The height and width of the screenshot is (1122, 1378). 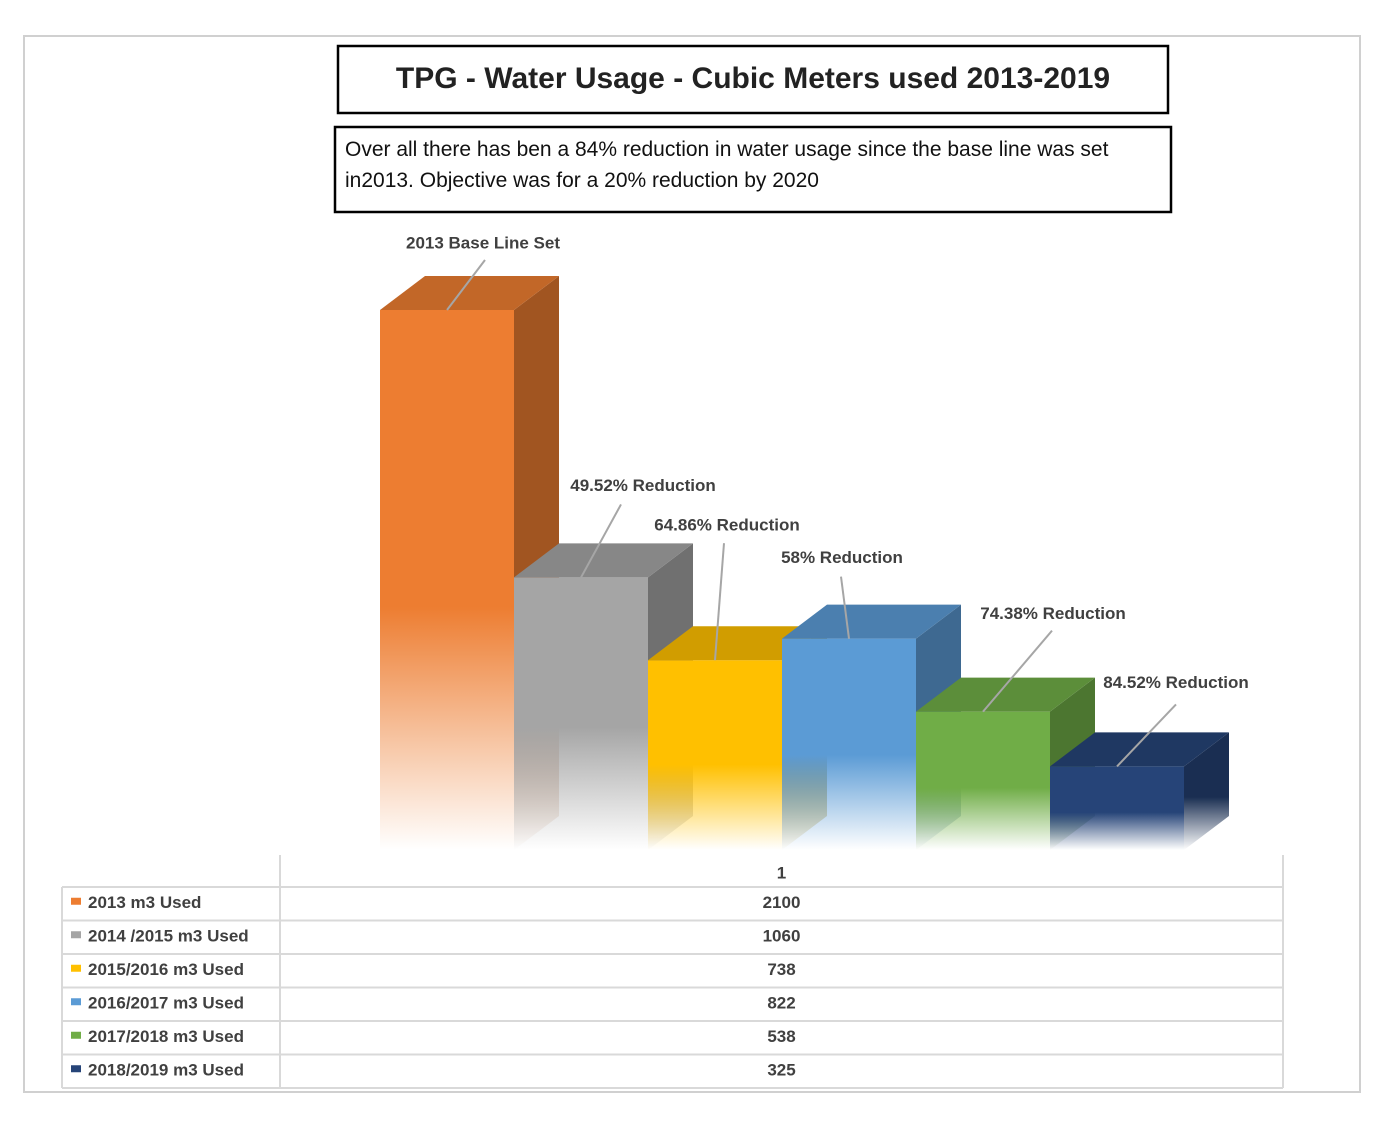 What do you see at coordinates (781, 1070) in the screenshot?
I see `table-value: 325` at bounding box center [781, 1070].